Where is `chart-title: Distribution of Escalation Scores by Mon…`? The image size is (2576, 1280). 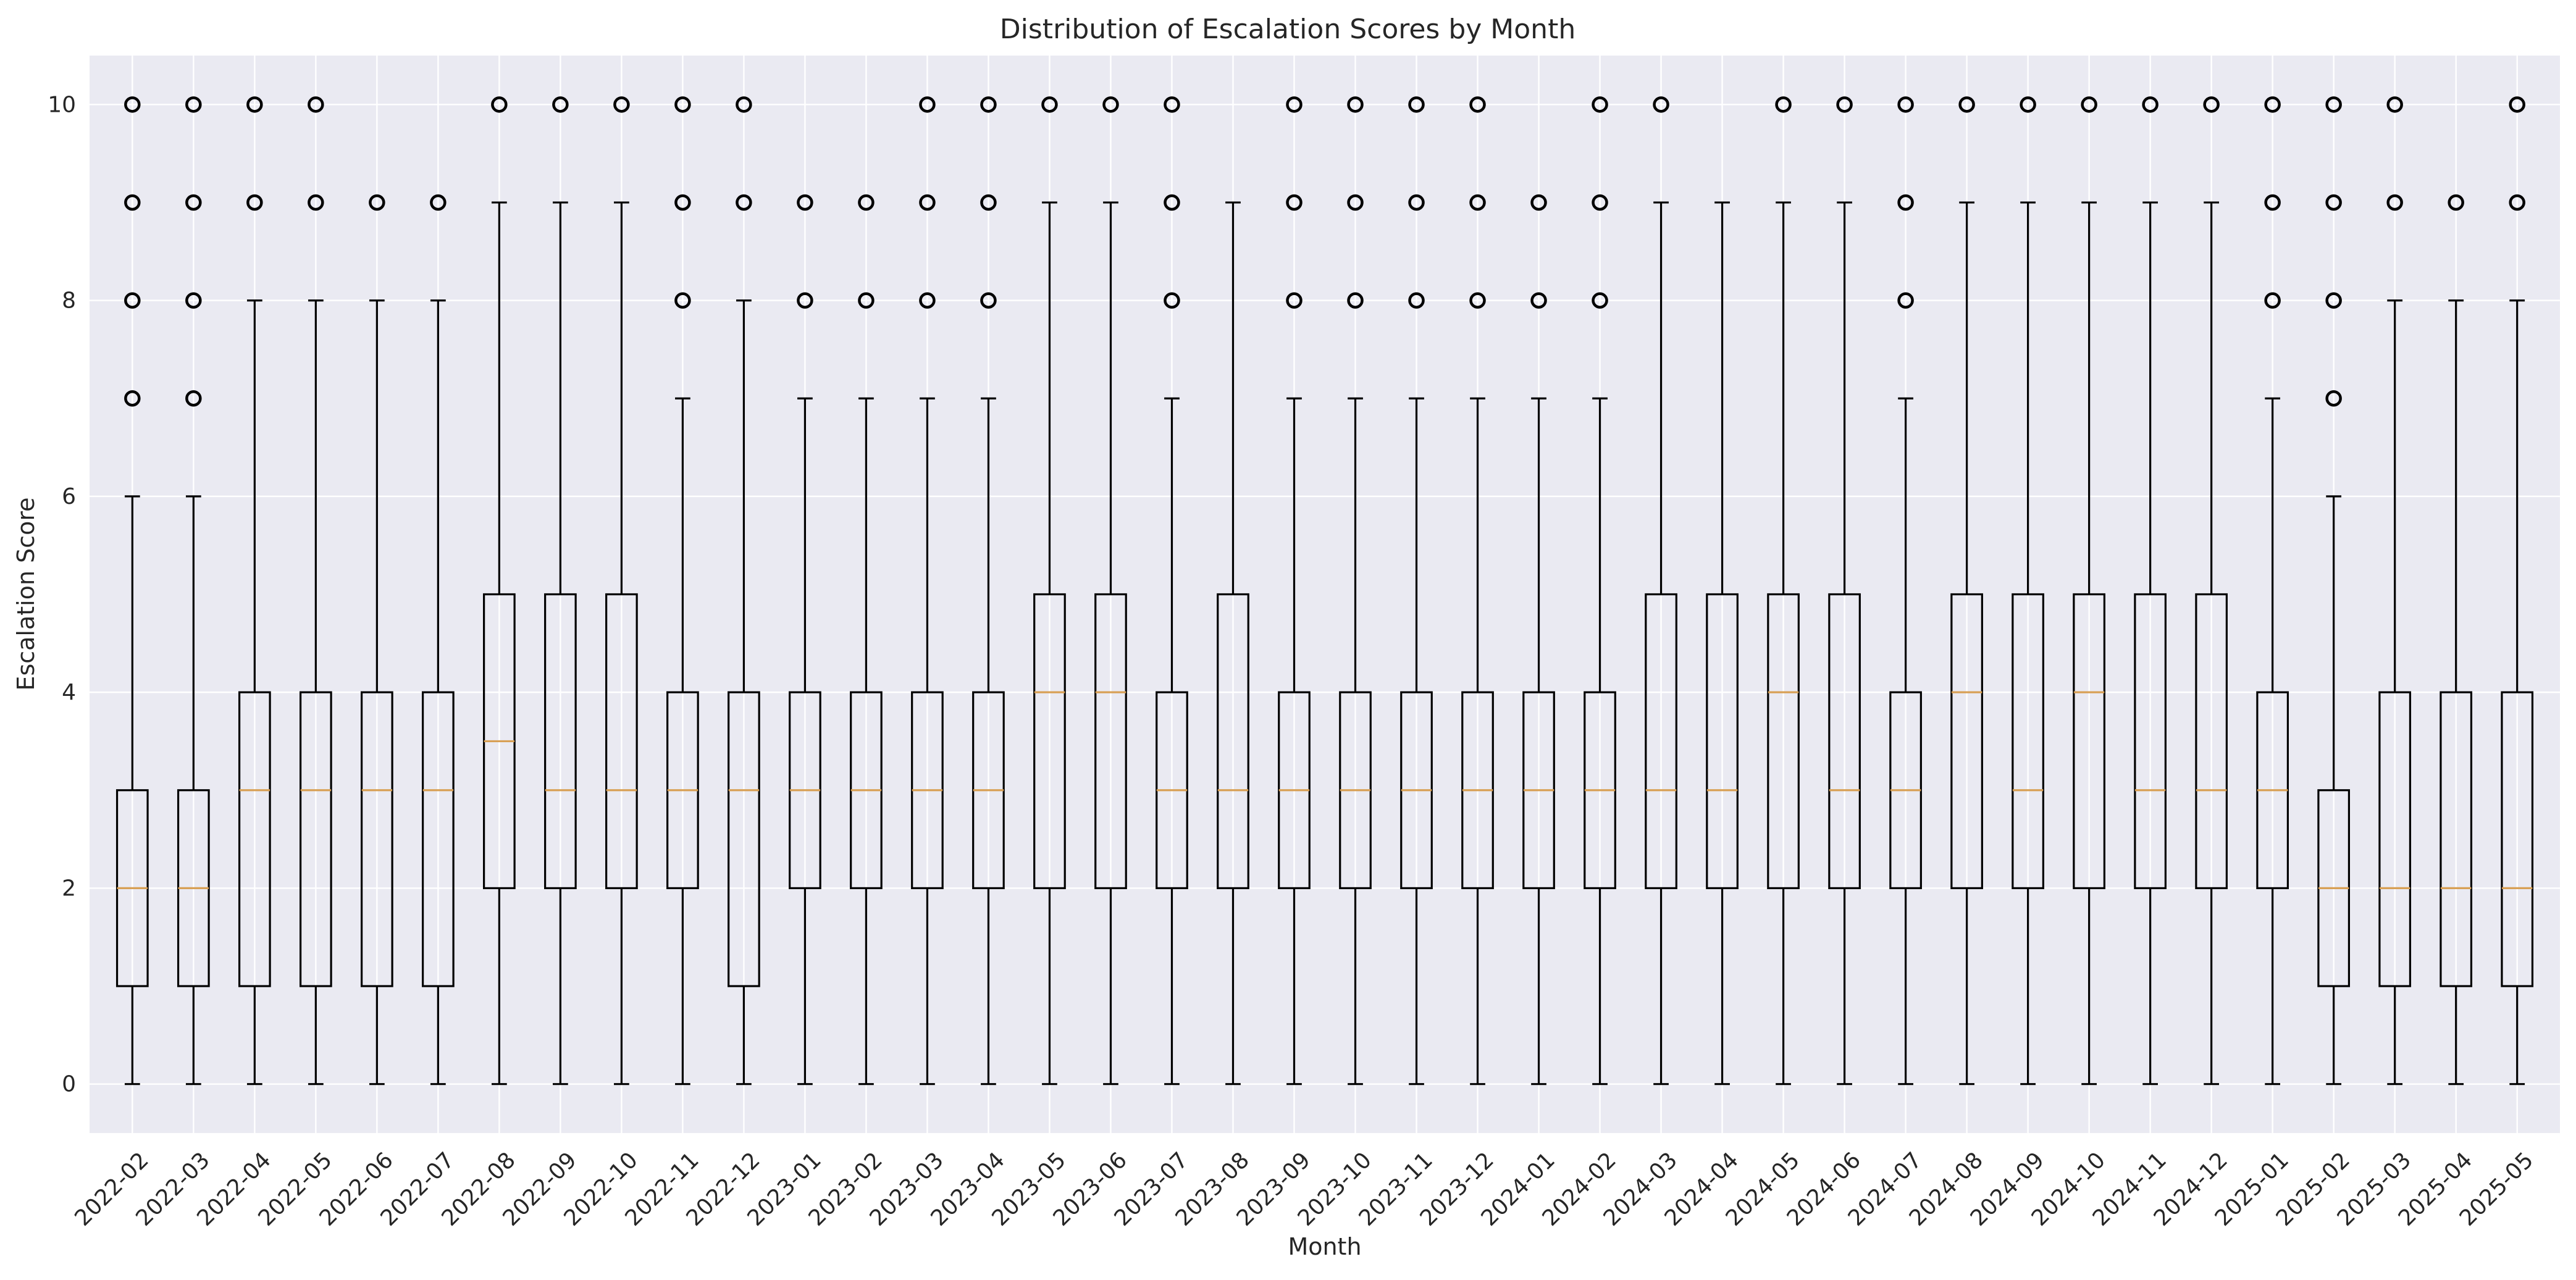
chart-title: Distribution of Escalation Scores by Mon… is located at coordinates (1288, 30).